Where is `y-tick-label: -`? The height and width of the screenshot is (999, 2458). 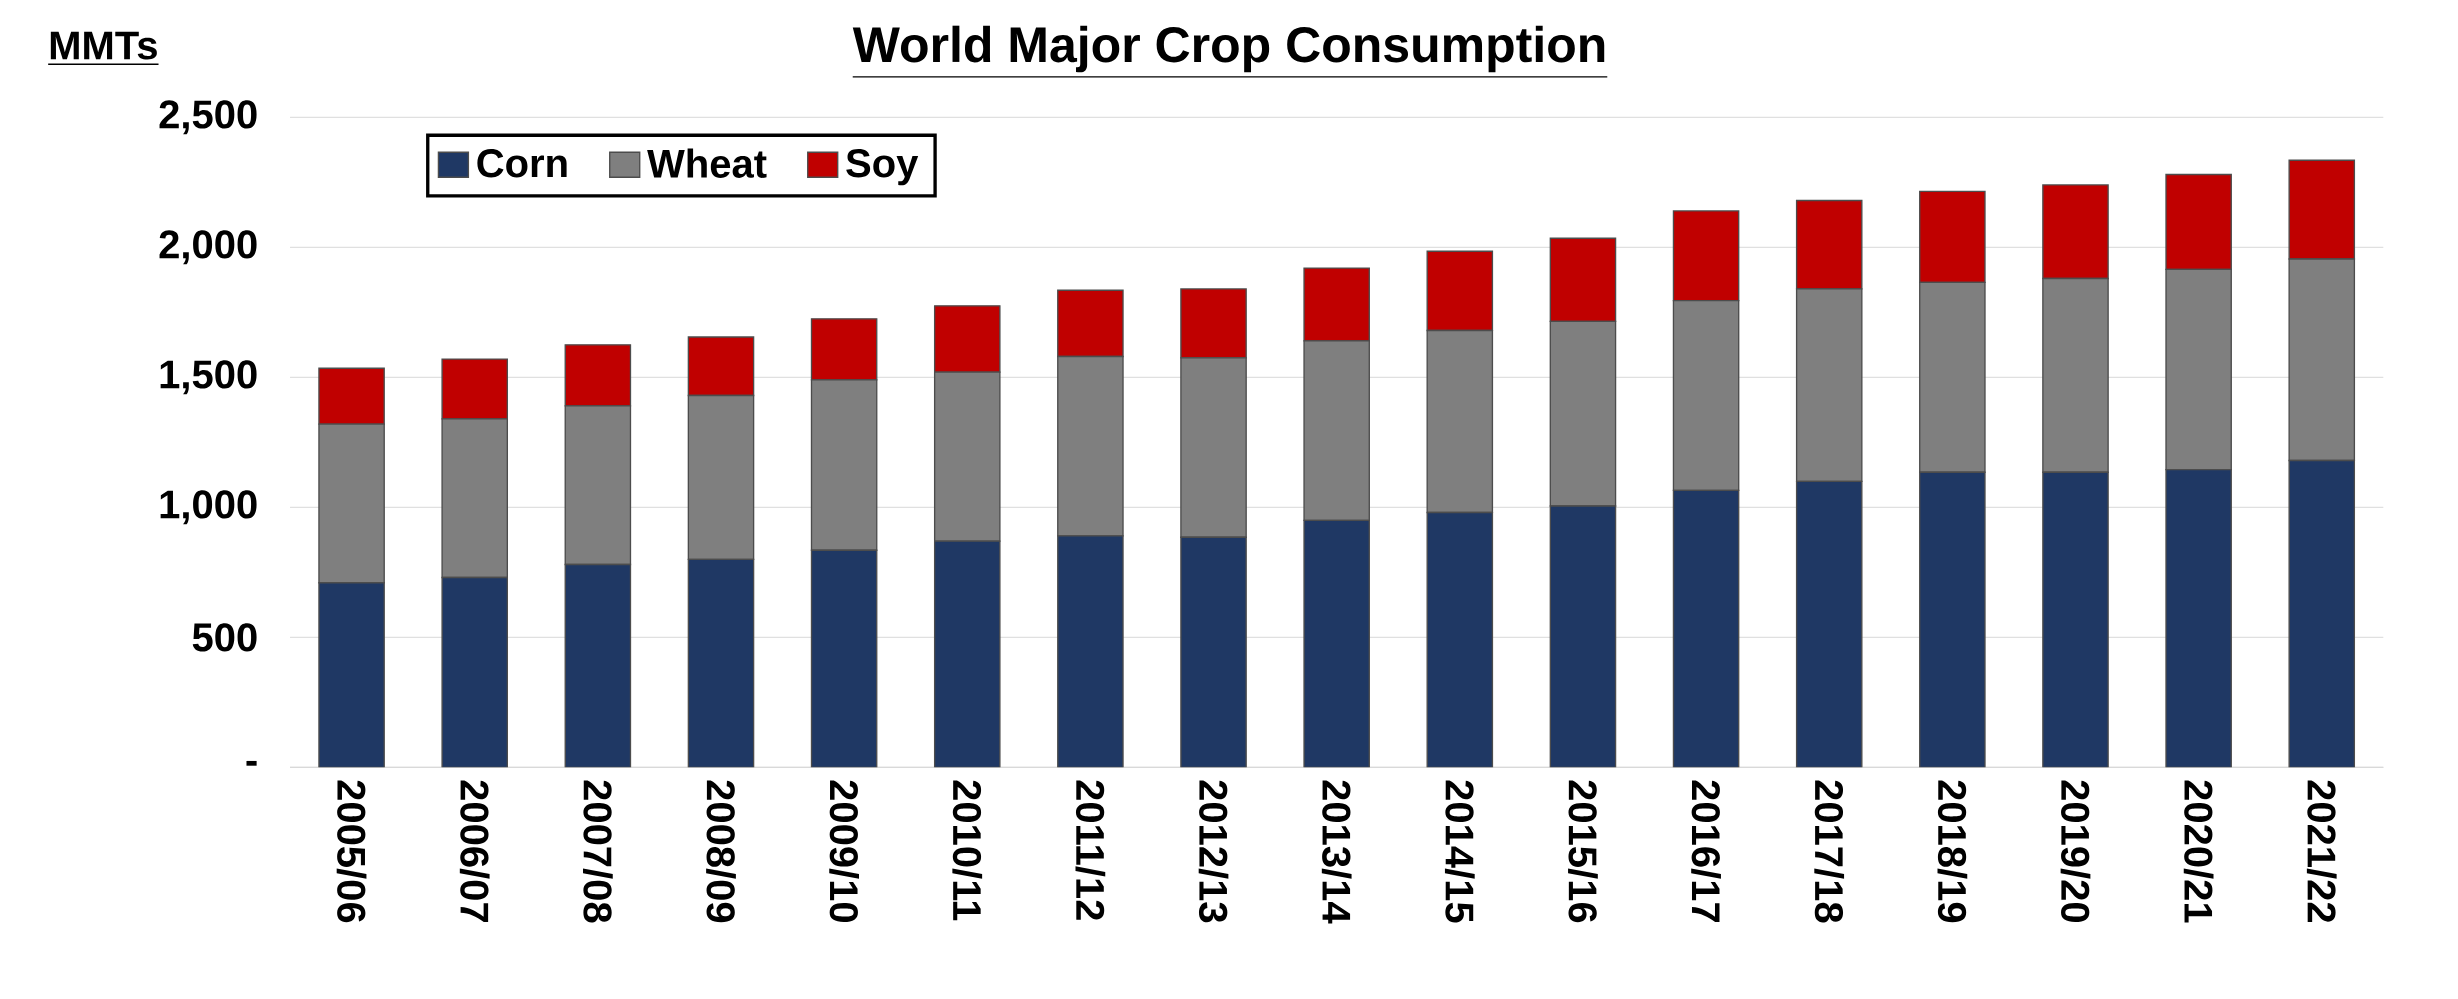
y-tick-label: - is located at coordinates (251, 763).